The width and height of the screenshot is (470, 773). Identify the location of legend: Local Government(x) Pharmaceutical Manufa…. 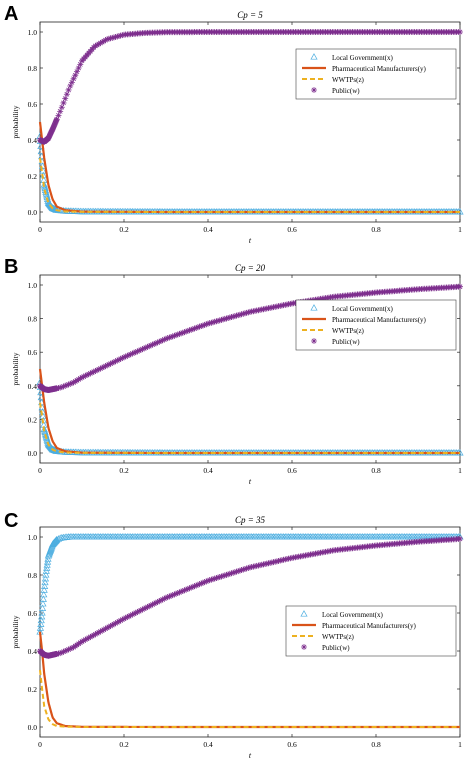
(376, 74).